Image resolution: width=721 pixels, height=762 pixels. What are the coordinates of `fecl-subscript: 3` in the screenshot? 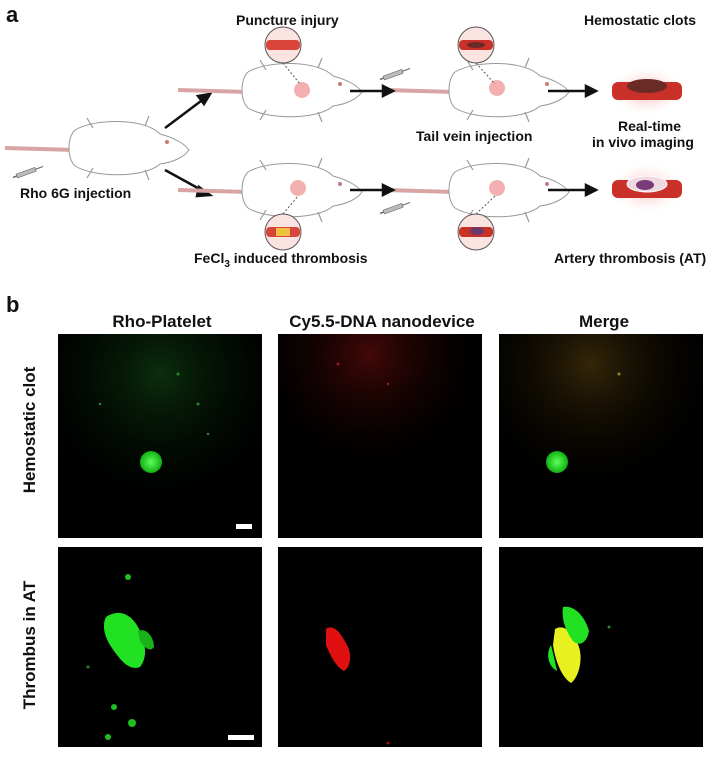 It's located at (227, 264).